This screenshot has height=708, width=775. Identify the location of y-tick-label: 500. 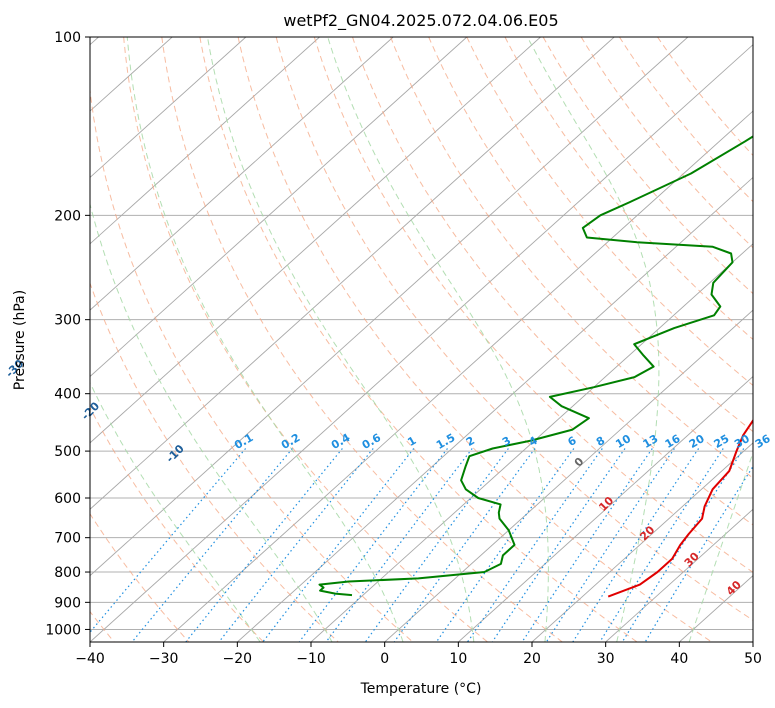
(67, 452).